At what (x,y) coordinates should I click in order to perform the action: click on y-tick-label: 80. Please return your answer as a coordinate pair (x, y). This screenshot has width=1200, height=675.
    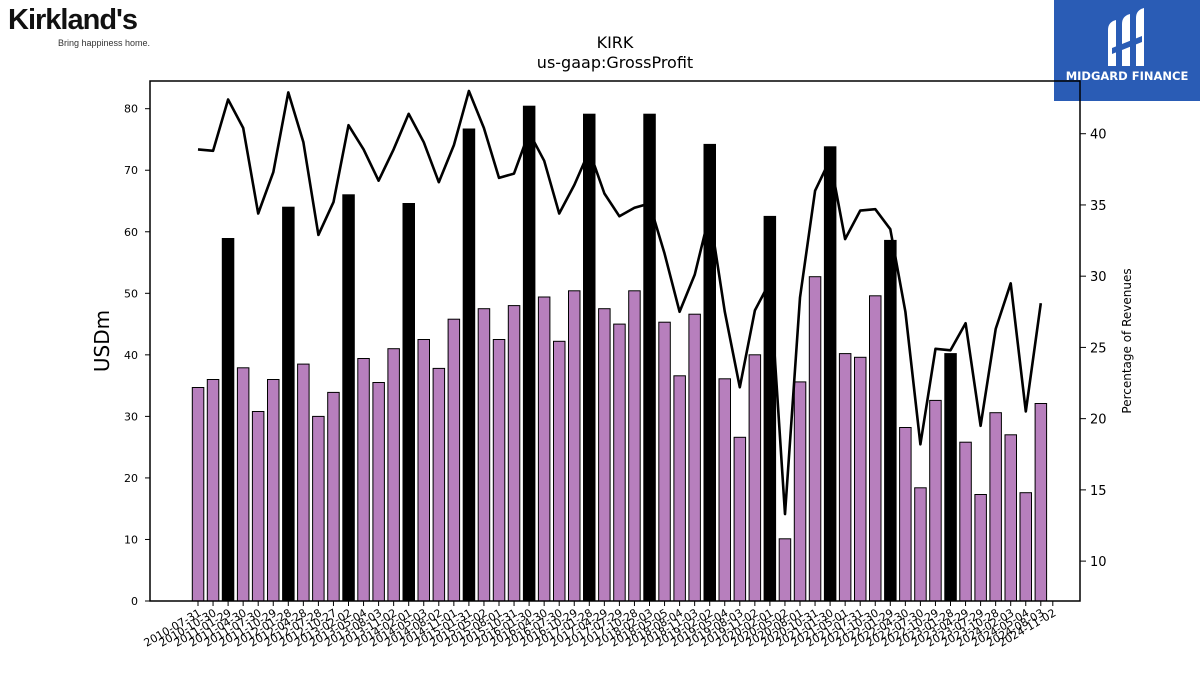
    Looking at the image, I should click on (131, 109).